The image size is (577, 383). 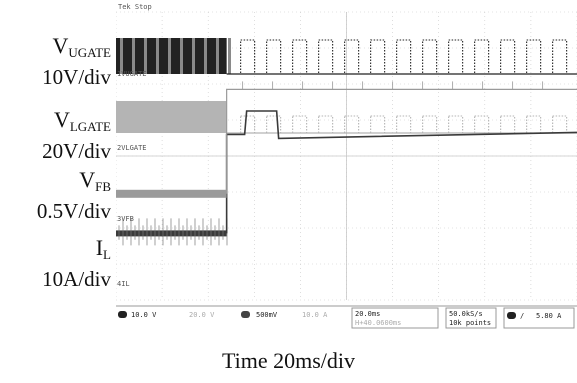 What do you see at coordinates (367, 314) in the screenshot?
I see `timebase: 20.0ms` at bounding box center [367, 314].